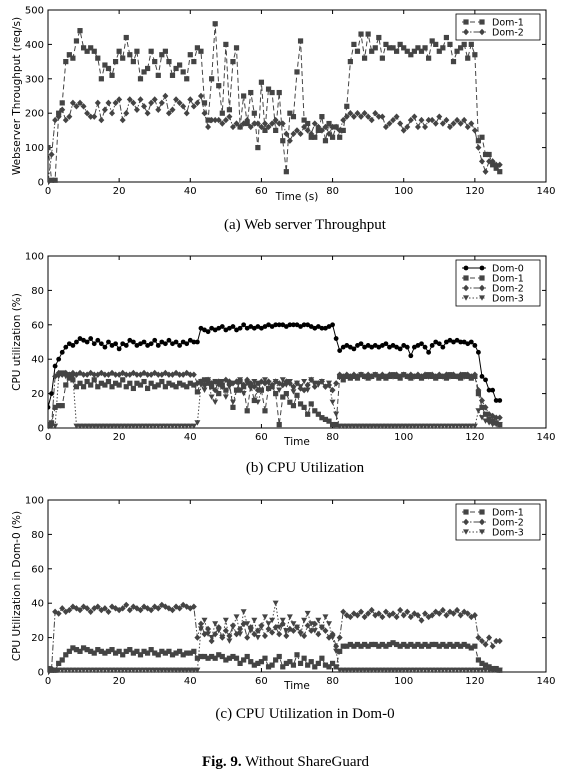 This screenshot has height=776, width=571. Describe the element at coordinates (48, 681) in the screenshot. I see `x-tick-label: 0` at that location.